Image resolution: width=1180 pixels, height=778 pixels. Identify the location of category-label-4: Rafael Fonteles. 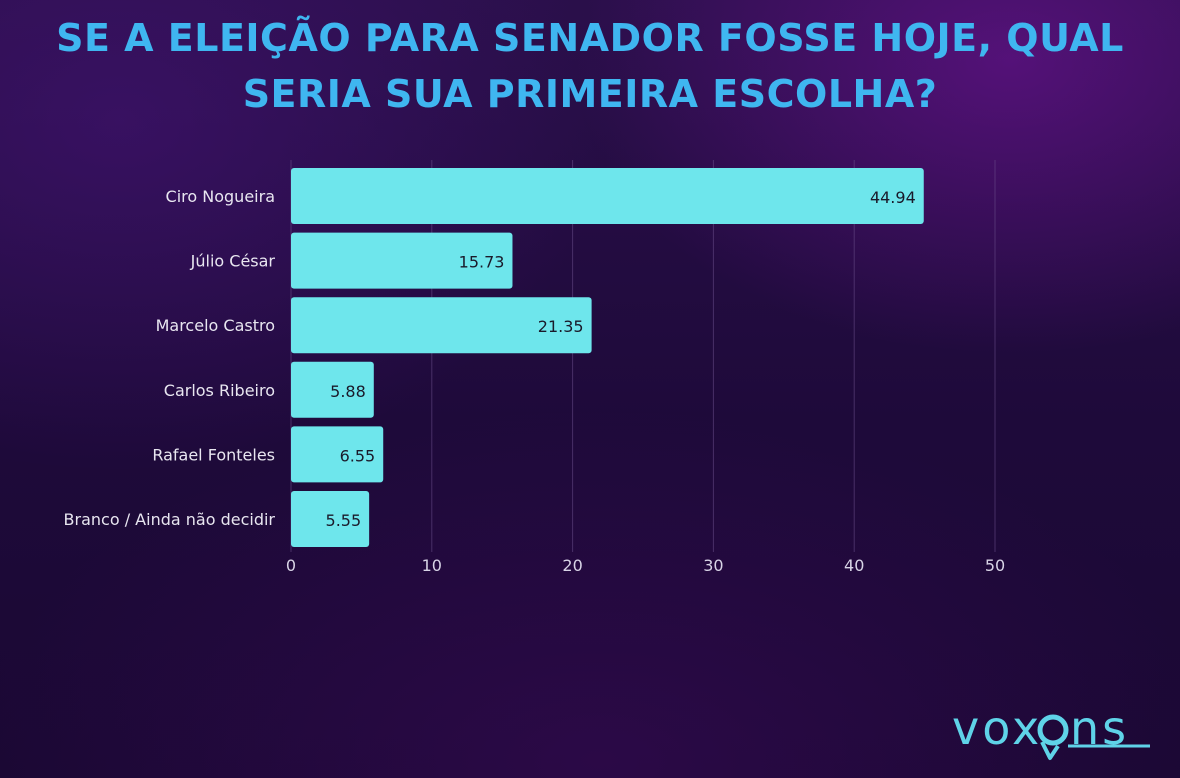
(213, 454).